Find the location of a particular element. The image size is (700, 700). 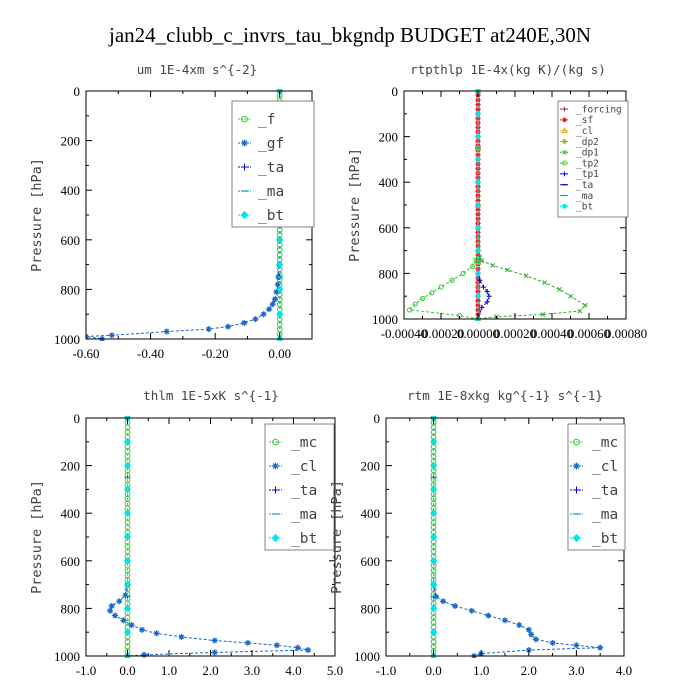

x-tick-label: 1.0 is located at coordinates (169, 670).